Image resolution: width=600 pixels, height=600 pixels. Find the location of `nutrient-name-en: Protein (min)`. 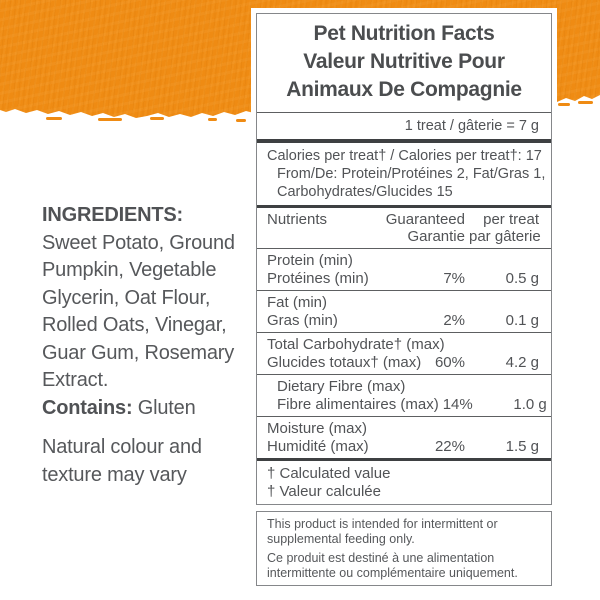

nutrient-name-en: Protein (min) is located at coordinates (310, 260).